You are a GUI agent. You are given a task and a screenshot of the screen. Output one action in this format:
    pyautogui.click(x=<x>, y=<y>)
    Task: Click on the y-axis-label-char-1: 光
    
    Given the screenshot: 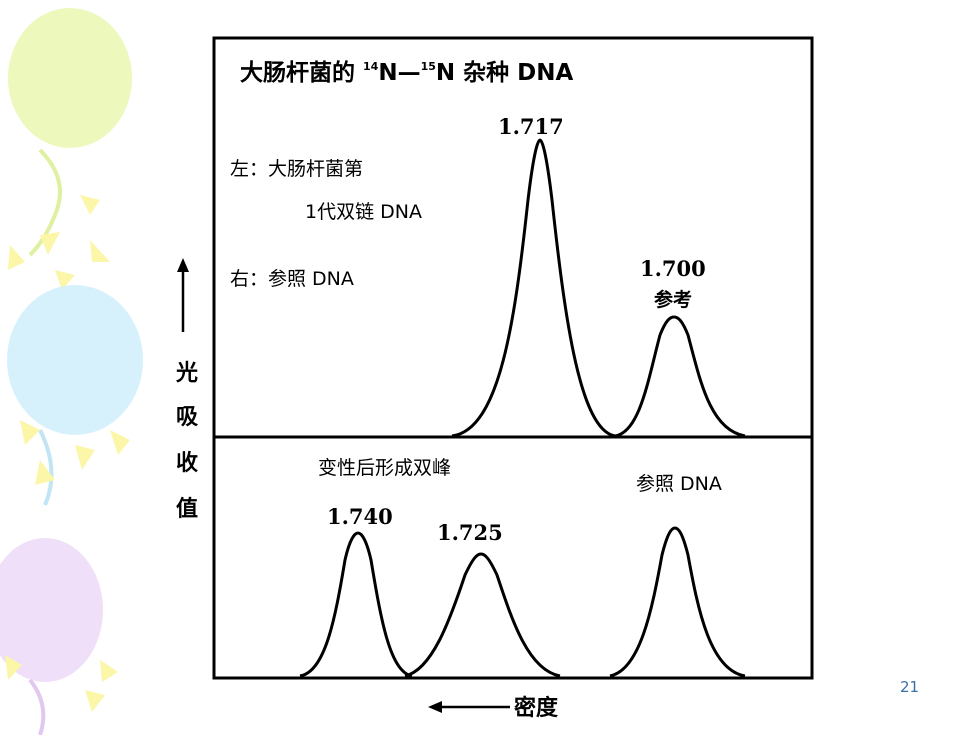 What is the action you would take?
    pyautogui.click(x=186, y=373)
    